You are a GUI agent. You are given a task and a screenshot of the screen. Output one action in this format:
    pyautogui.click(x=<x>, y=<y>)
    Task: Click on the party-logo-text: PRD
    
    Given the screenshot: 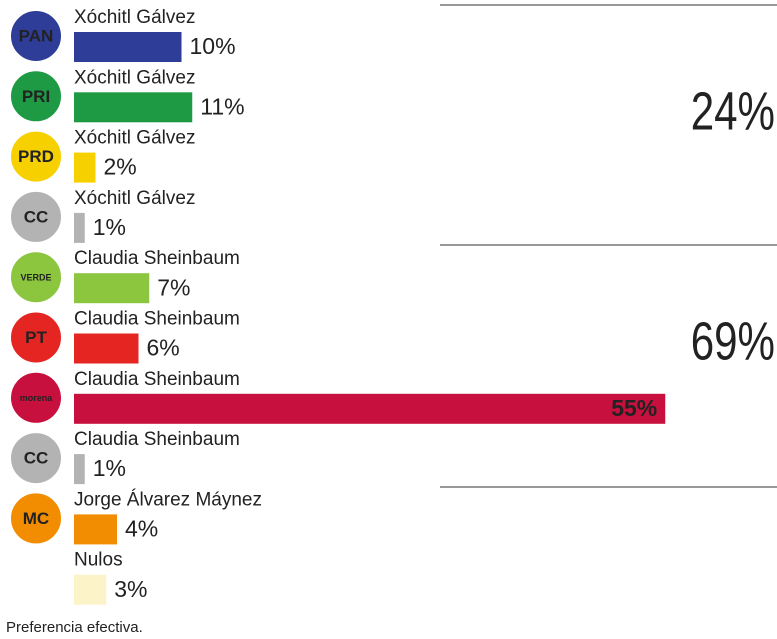 What is the action you would take?
    pyautogui.click(x=36, y=156)
    